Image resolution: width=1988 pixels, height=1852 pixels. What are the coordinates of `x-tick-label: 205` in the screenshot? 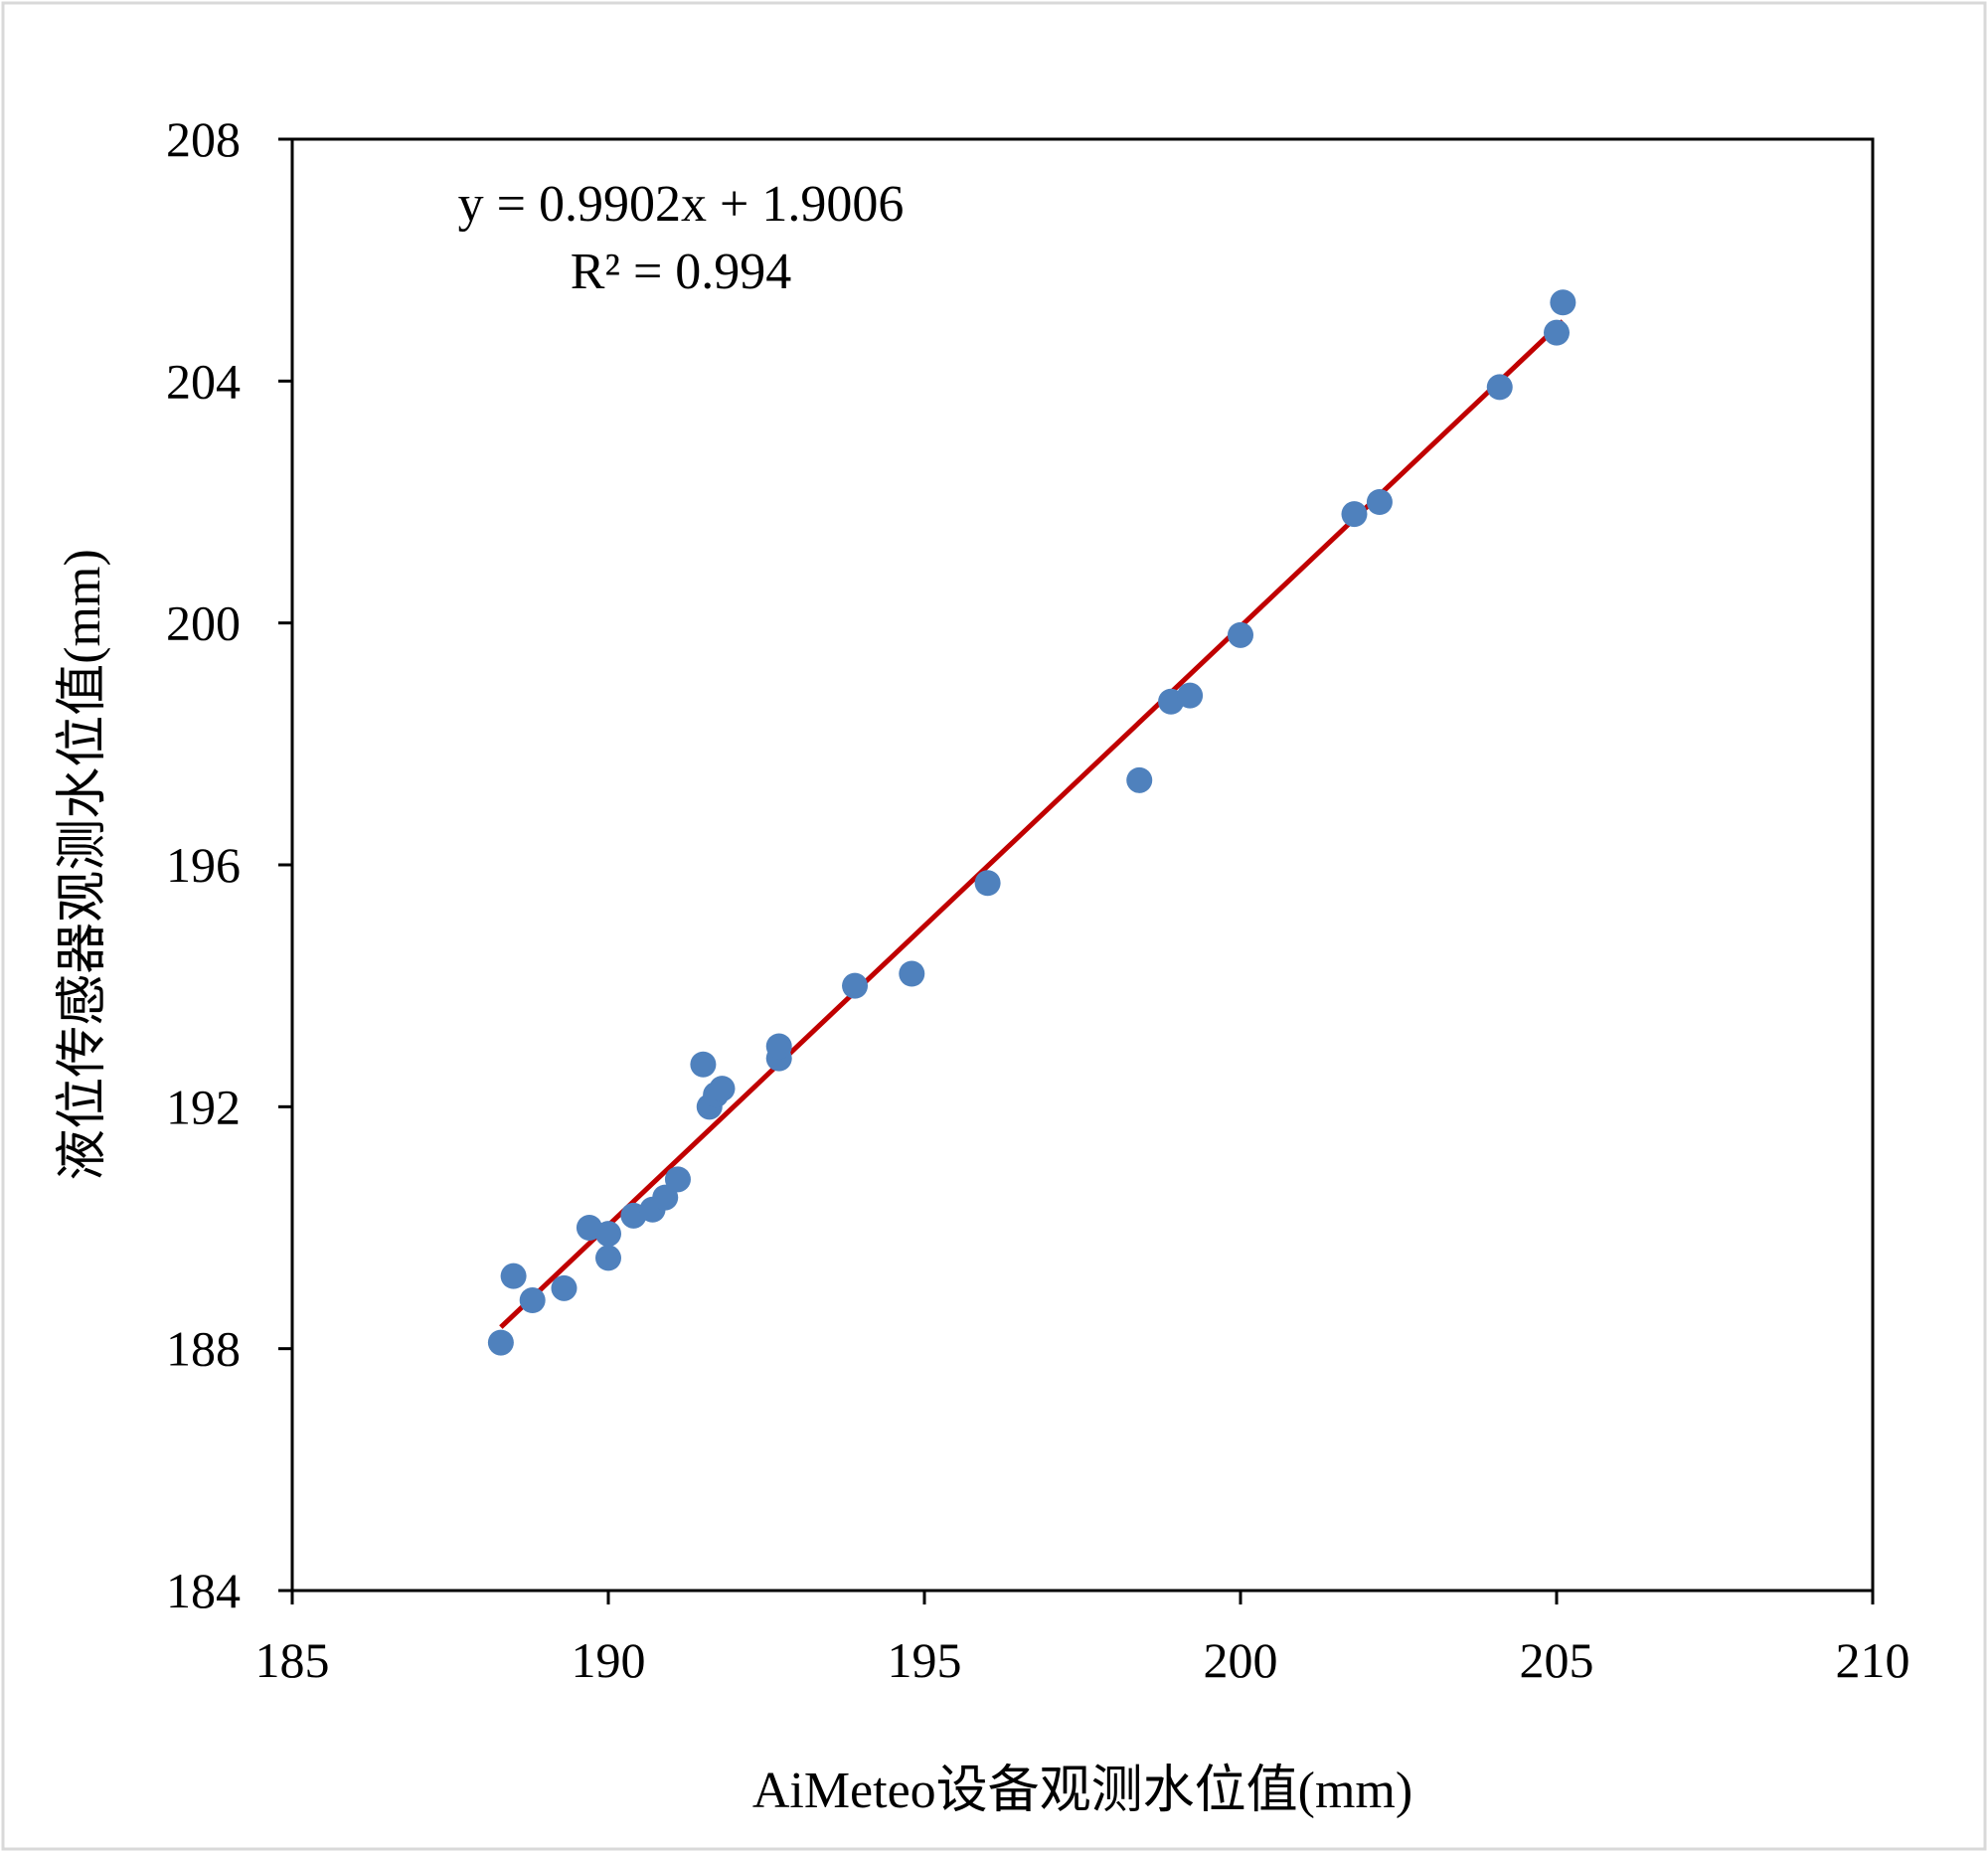 It's located at (1557, 1660).